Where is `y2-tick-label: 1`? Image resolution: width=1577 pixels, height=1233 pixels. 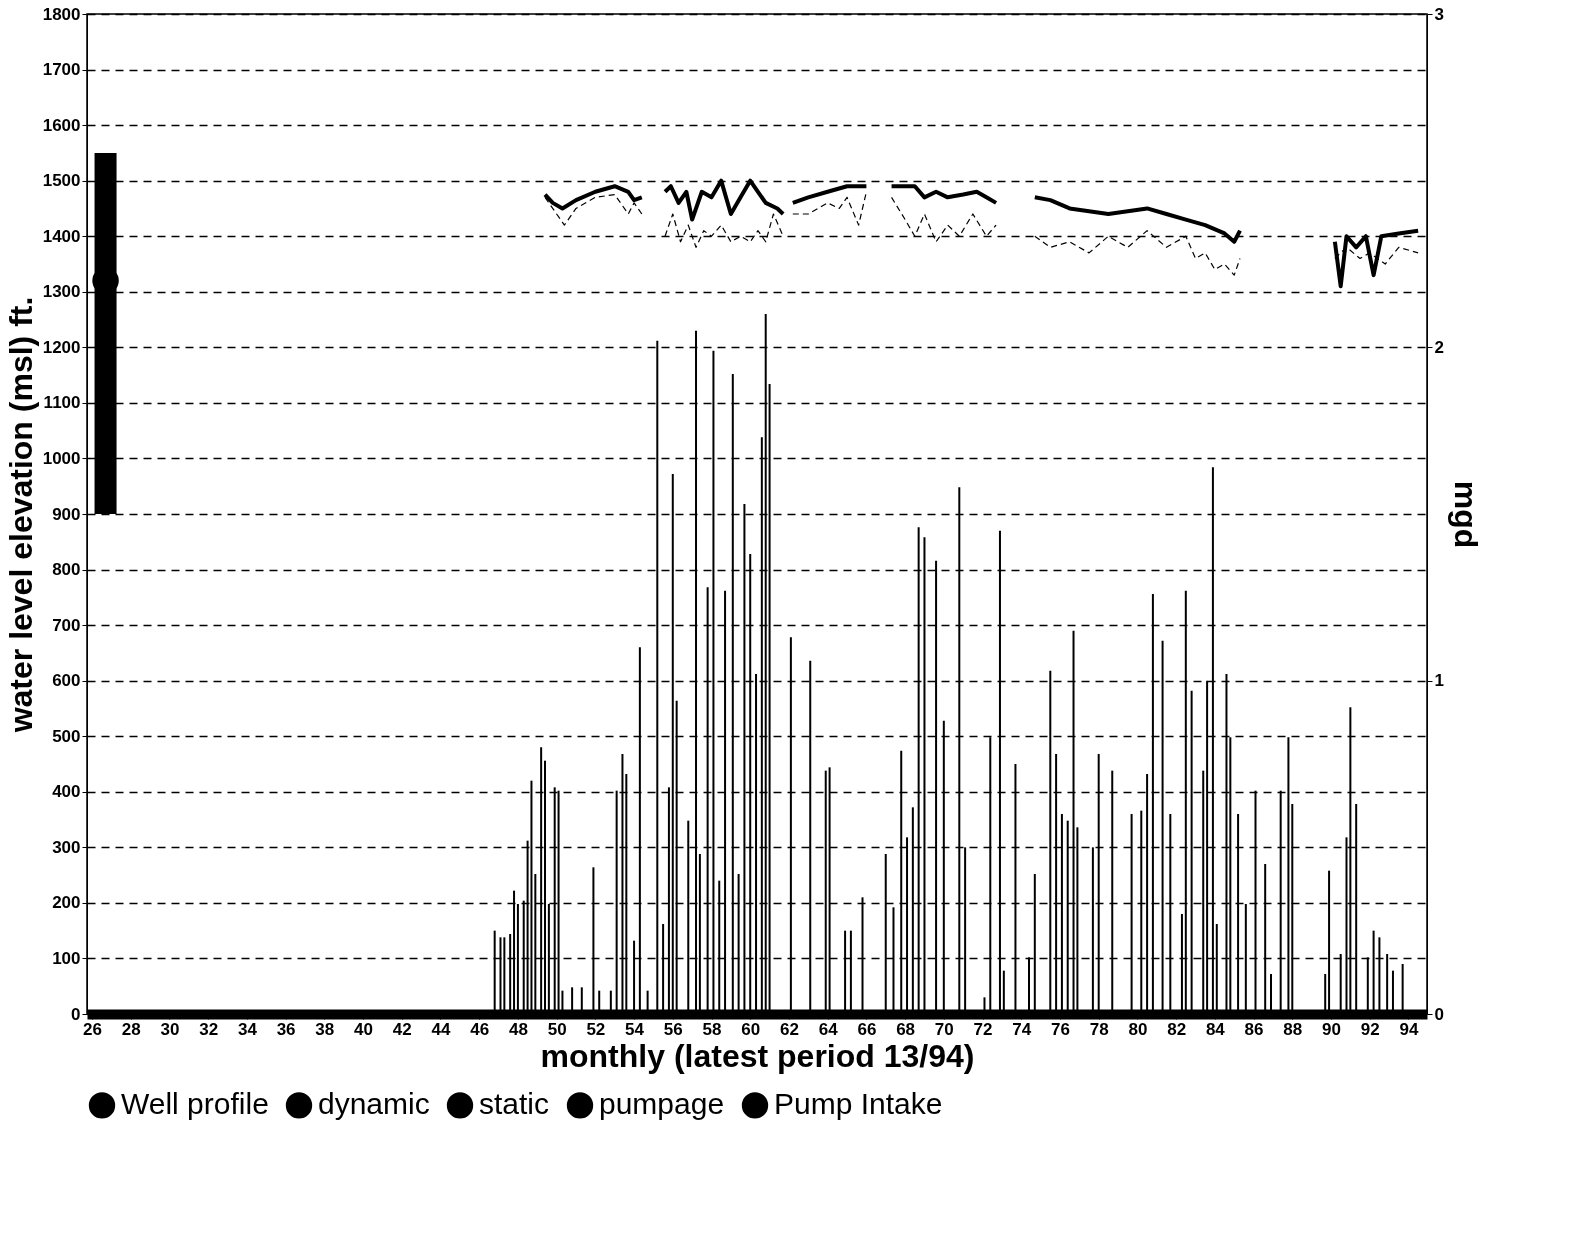 y2-tick-label: 1 is located at coordinates (1439, 681).